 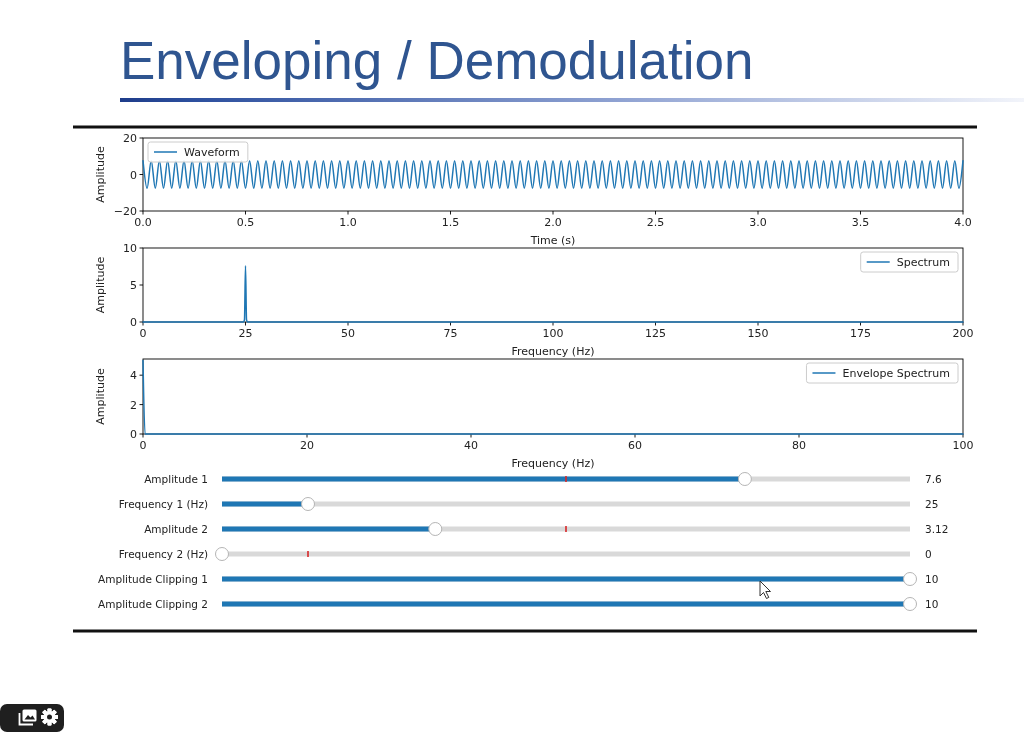 I want to click on x-tick-label: 150, so click(x=758, y=333).